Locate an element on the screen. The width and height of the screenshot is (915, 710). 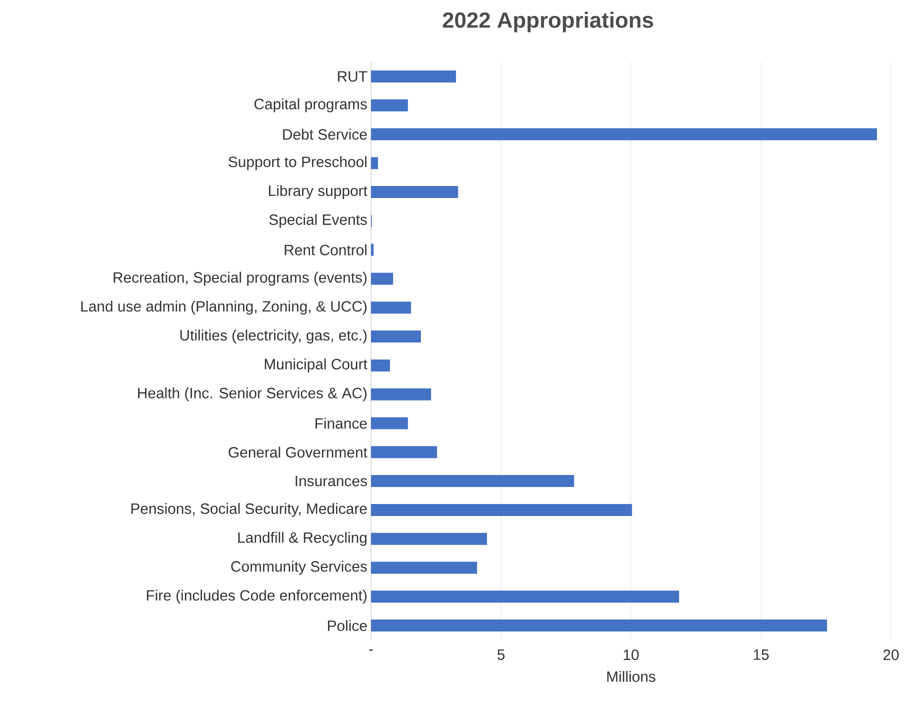
chart-title: 2022 Appropriations is located at coordinates (548, 22).